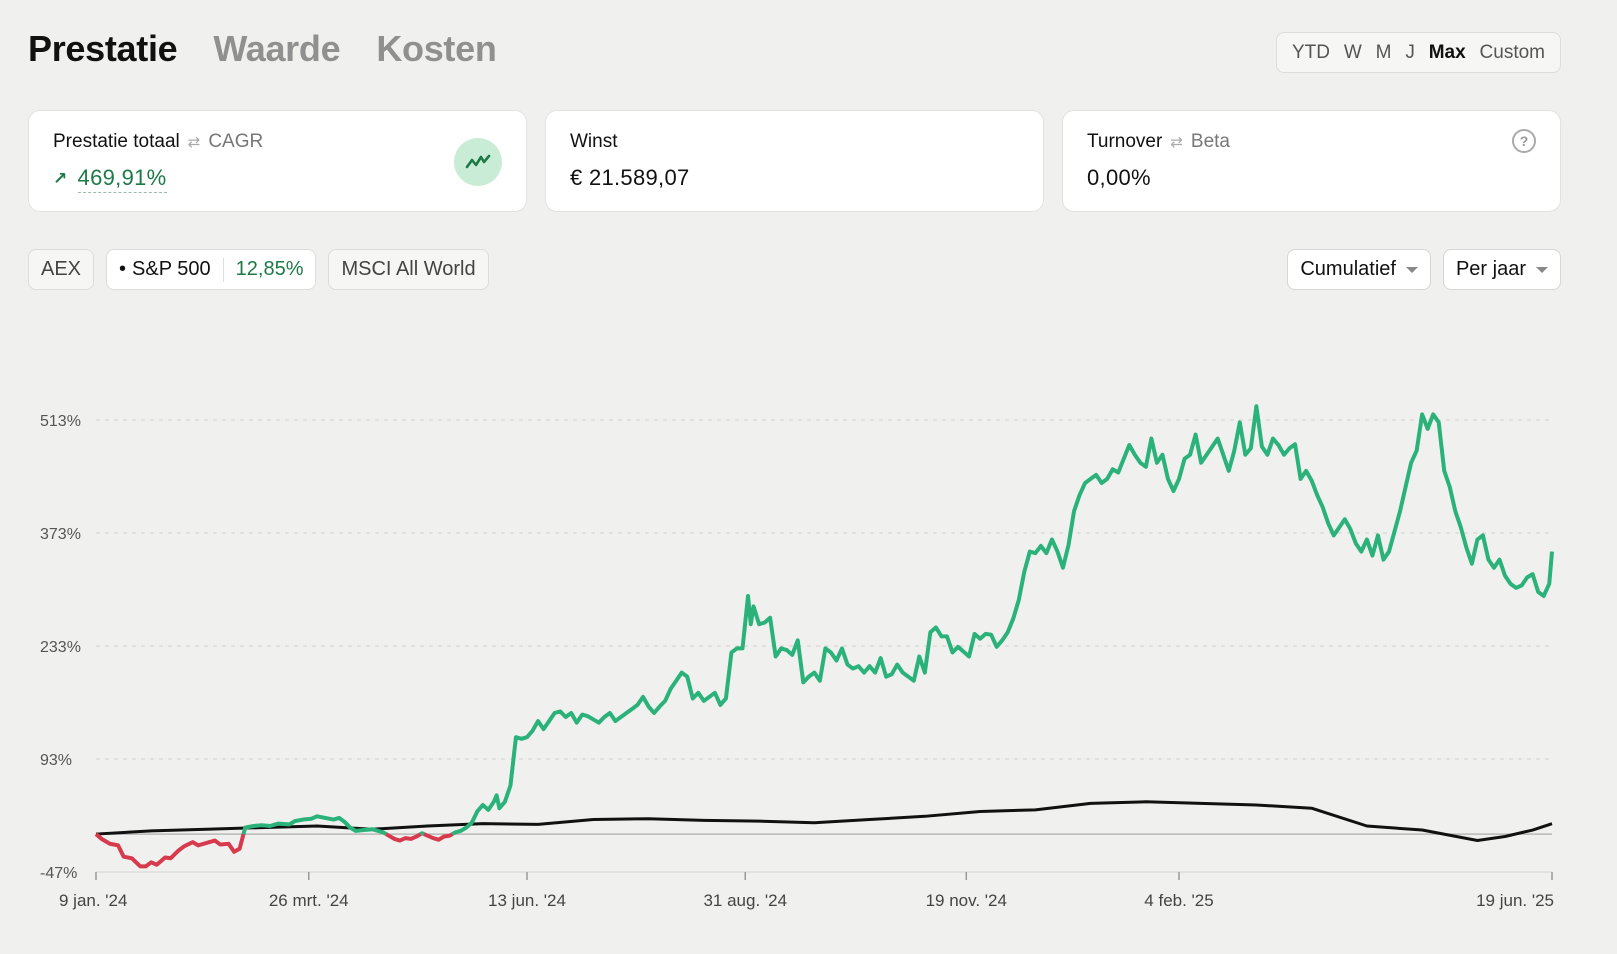  What do you see at coordinates (630, 177) in the screenshot?
I see `profit-value: € 21.589,07` at bounding box center [630, 177].